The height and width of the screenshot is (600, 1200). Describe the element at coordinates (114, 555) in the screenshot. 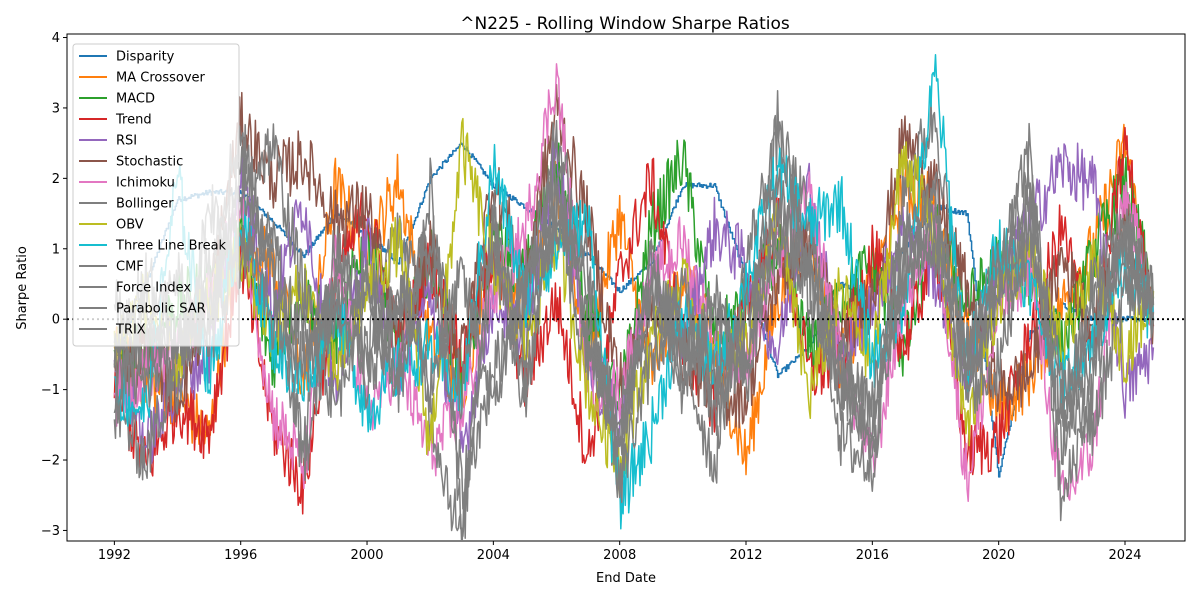

I see `x-tick-label: 1992` at that location.